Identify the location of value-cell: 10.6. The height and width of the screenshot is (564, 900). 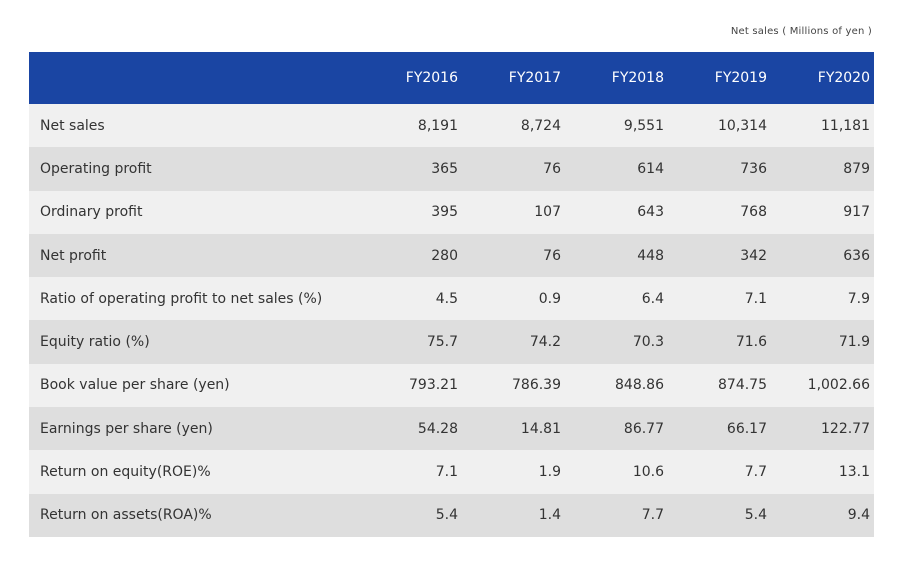
(648, 472).